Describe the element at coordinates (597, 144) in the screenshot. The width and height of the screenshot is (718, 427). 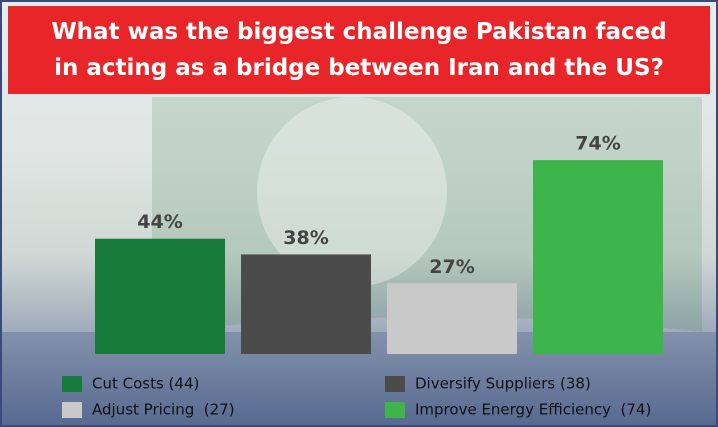
I see `value-label: 74%` at that location.